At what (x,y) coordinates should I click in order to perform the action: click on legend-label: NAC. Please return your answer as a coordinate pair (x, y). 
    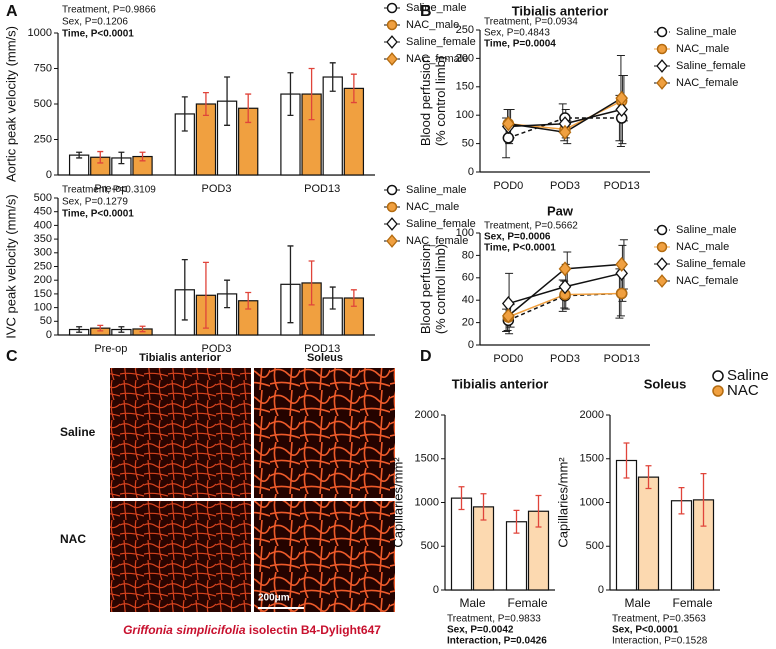
    Looking at the image, I should click on (743, 390).